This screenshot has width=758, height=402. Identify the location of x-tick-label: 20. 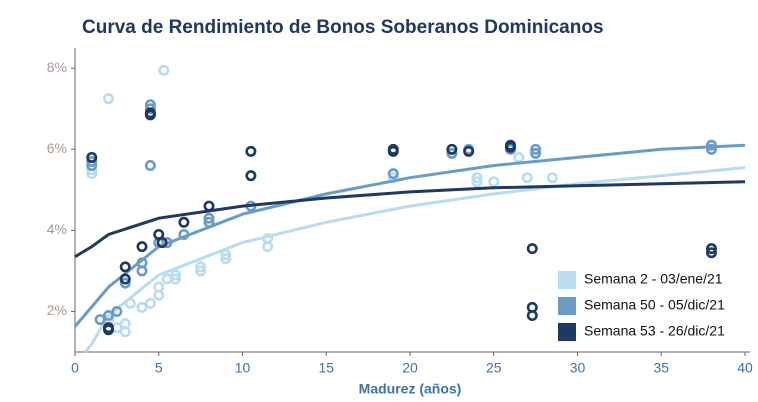
(410, 368).